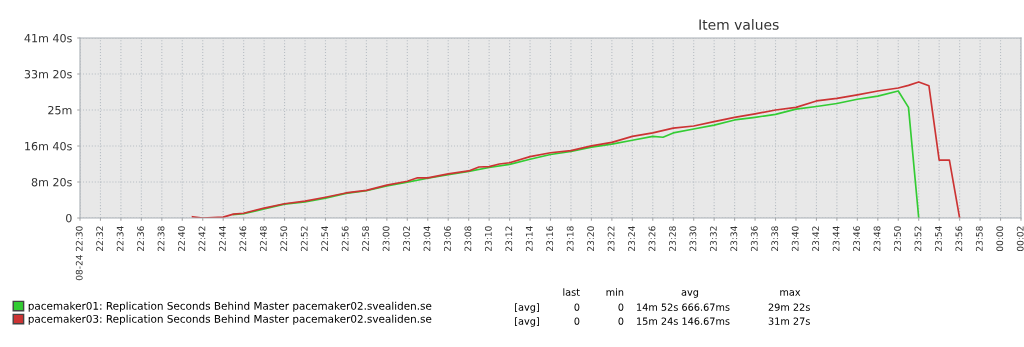 The height and width of the screenshot is (347, 1024). What do you see at coordinates (427, 238) in the screenshot?
I see `x-tick-label: 23:04` at bounding box center [427, 238].